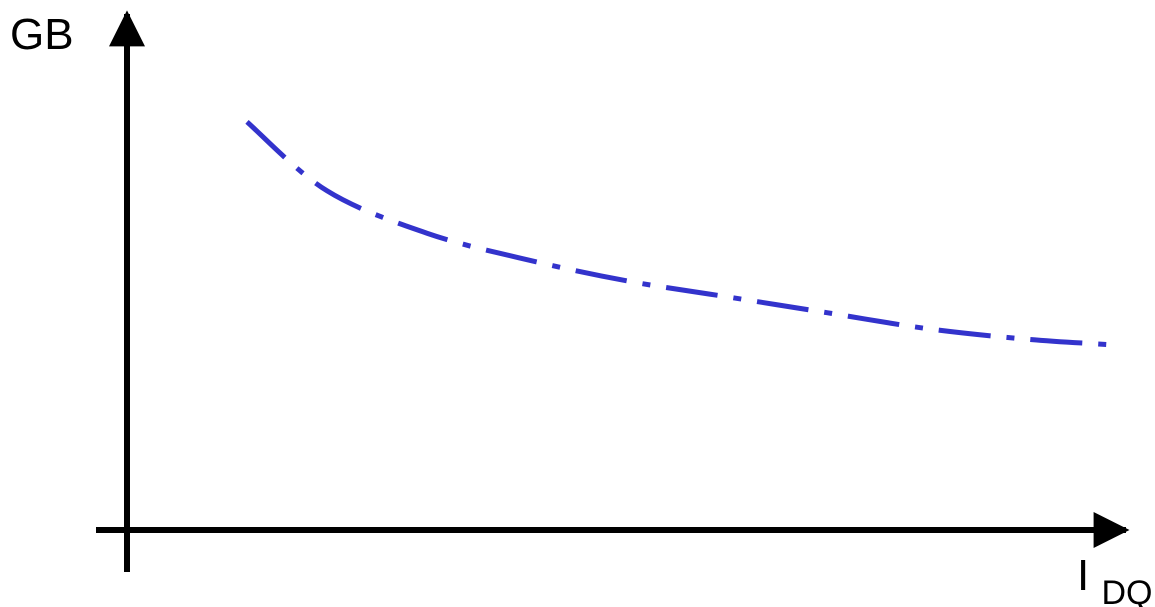 Image resolution: width=1155 pixels, height=607 pixels. Describe the element at coordinates (1083, 575) in the screenshot. I see `x-axis-label-main: I` at that location.